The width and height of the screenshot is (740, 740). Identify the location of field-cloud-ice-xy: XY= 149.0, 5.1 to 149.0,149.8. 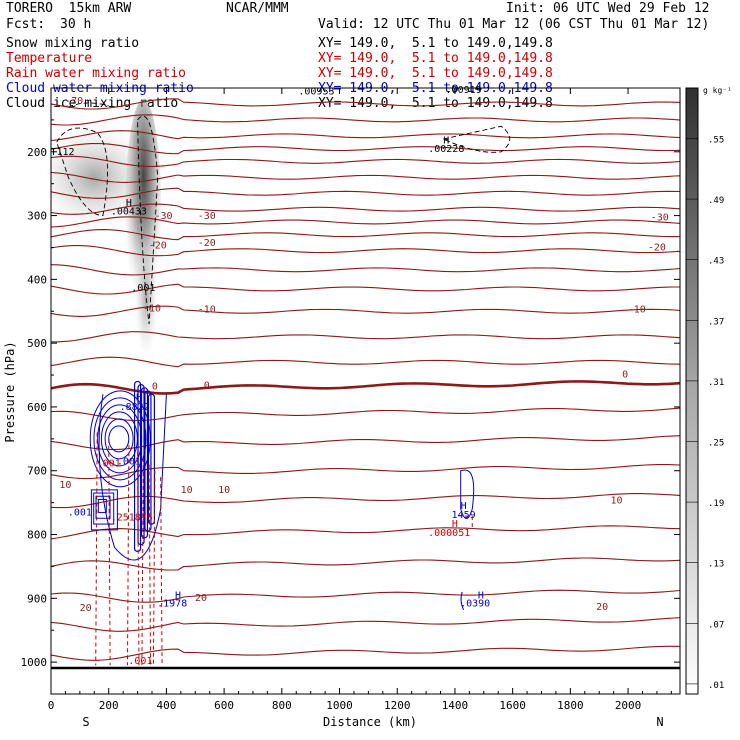
(435, 103).